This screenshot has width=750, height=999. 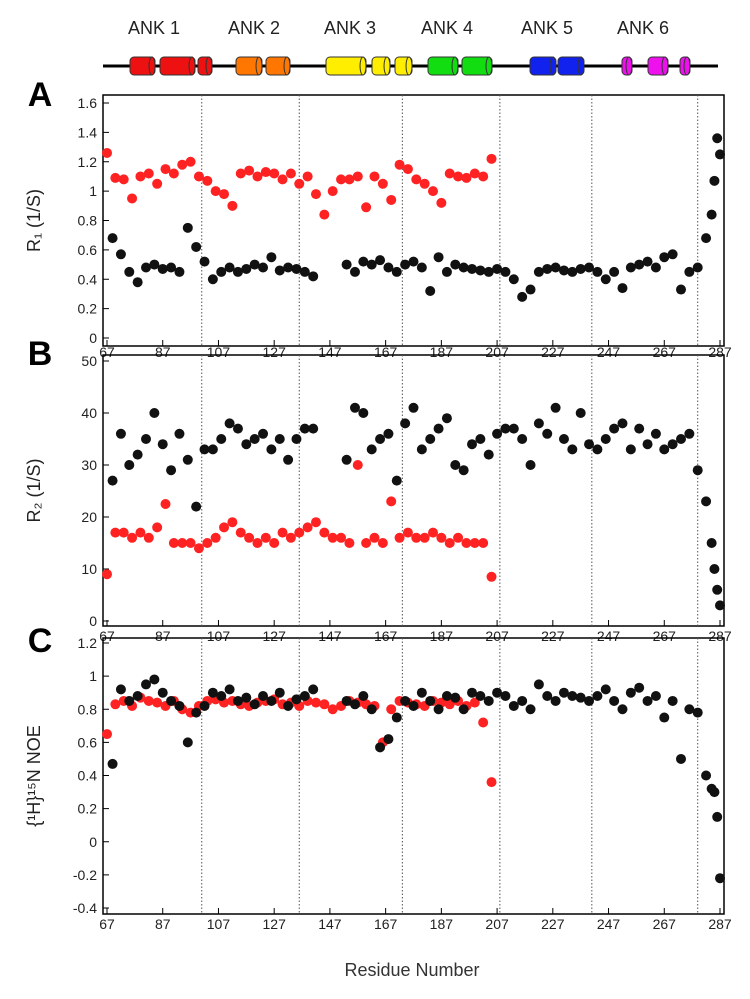 What do you see at coordinates (497, 924) in the screenshot?
I see `x-tick-label: 207` at bounding box center [497, 924].